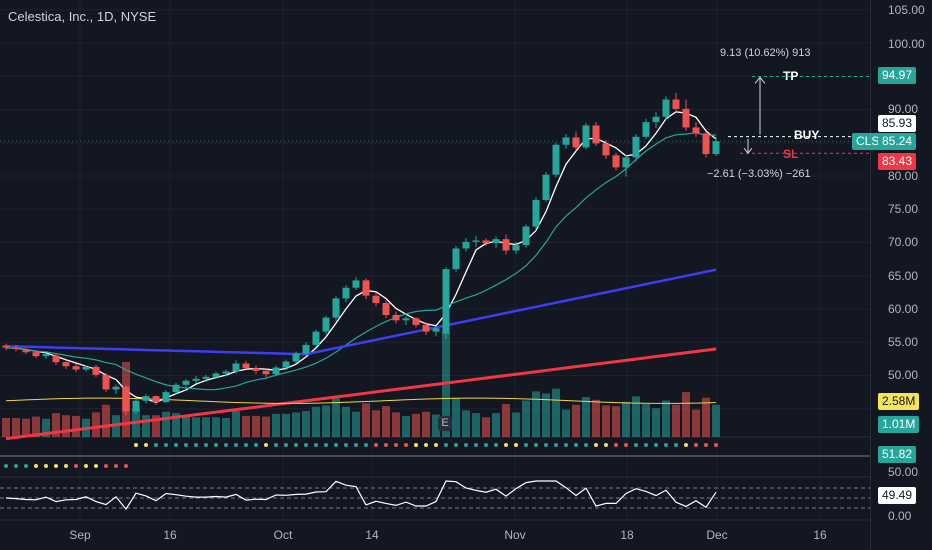 The height and width of the screenshot is (550, 932). Describe the element at coordinates (897, 123) in the screenshot. I see `entry-price-tag: 85.93` at that location.